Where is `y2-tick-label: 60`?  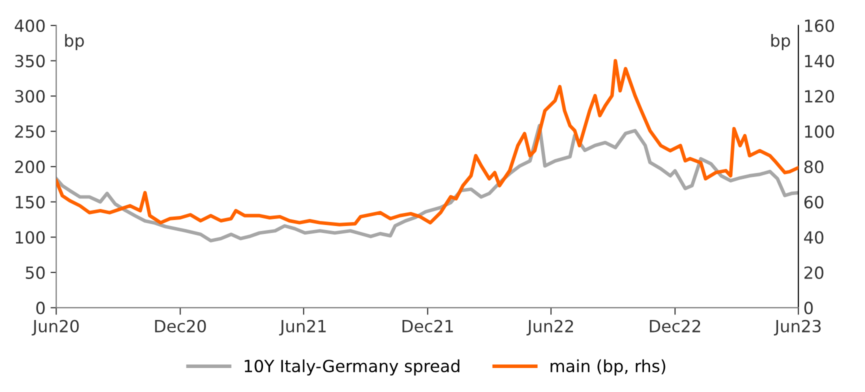
y2-tick-label: 60 is located at coordinates (814, 202).